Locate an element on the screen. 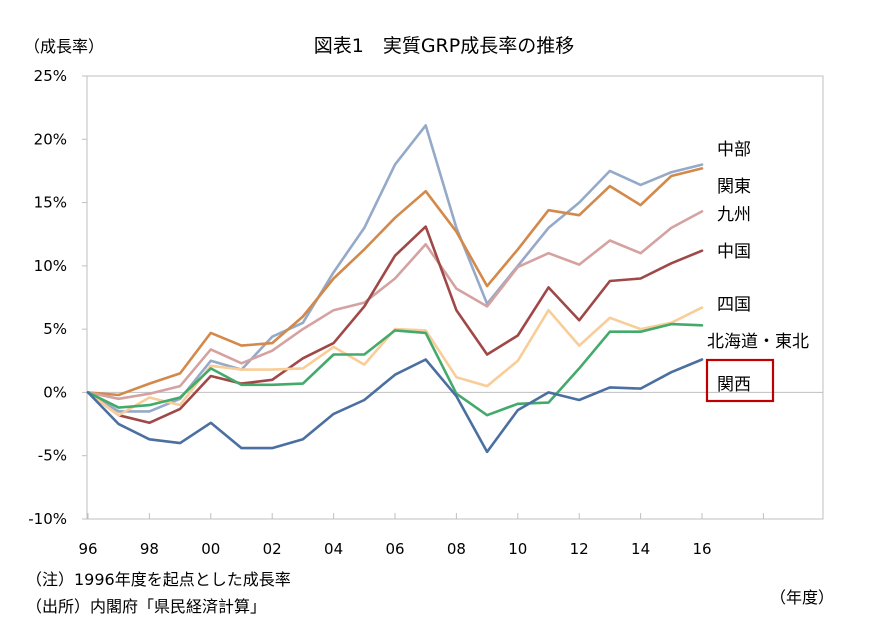  x-axis-label: （年度） is located at coordinates (802, 597).